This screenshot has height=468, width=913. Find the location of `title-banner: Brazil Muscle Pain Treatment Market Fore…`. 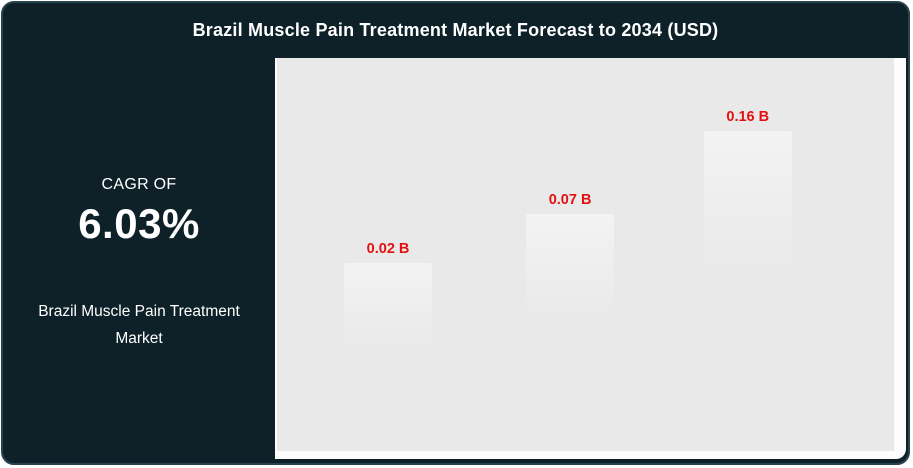

title-banner: Brazil Muscle Pain Treatment Market Fore… is located at coordinates (455, 30).